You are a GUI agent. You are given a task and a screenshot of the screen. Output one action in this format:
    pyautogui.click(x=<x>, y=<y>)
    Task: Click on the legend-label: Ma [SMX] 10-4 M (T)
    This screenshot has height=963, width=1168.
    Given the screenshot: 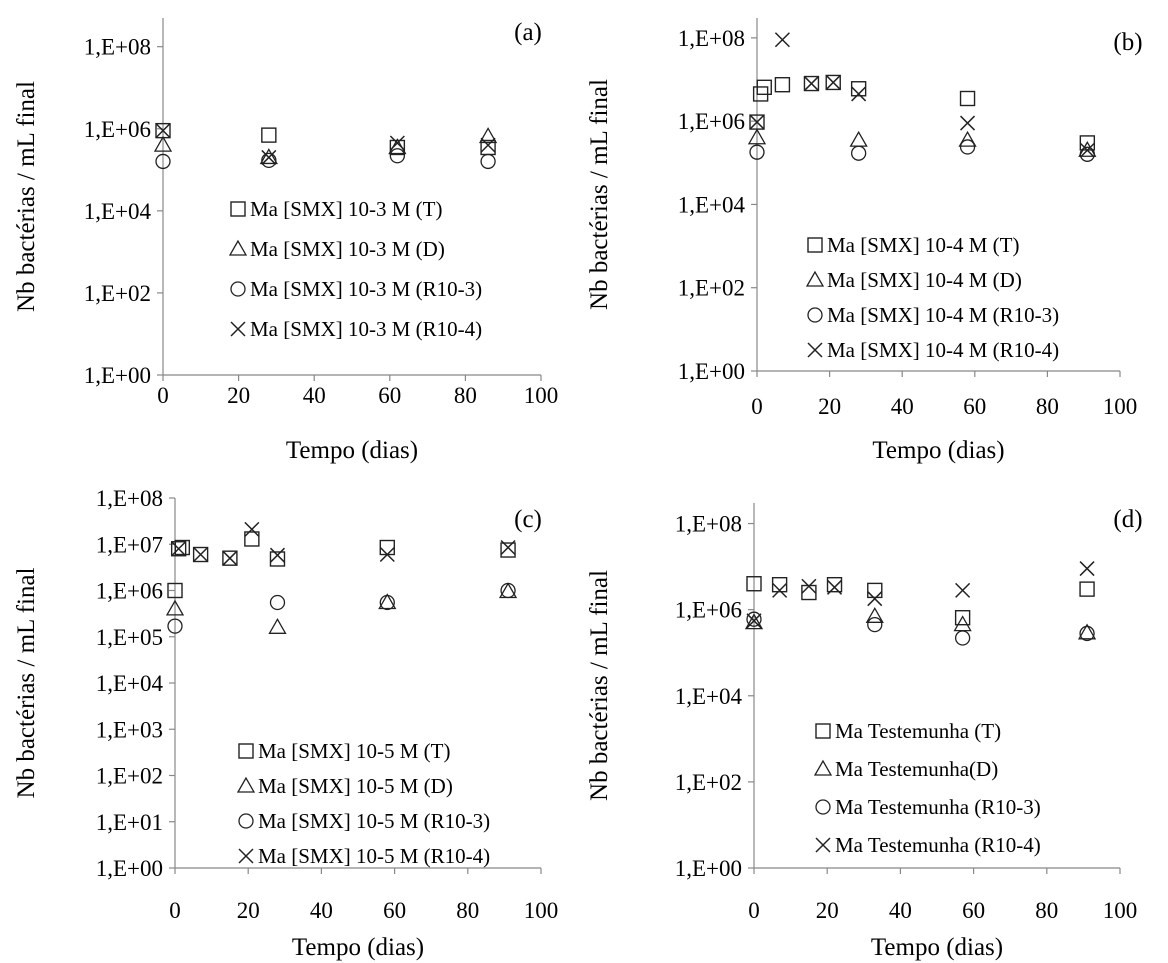 What is the action you would take?
    pyautogui.click(x=923, y=245)
    